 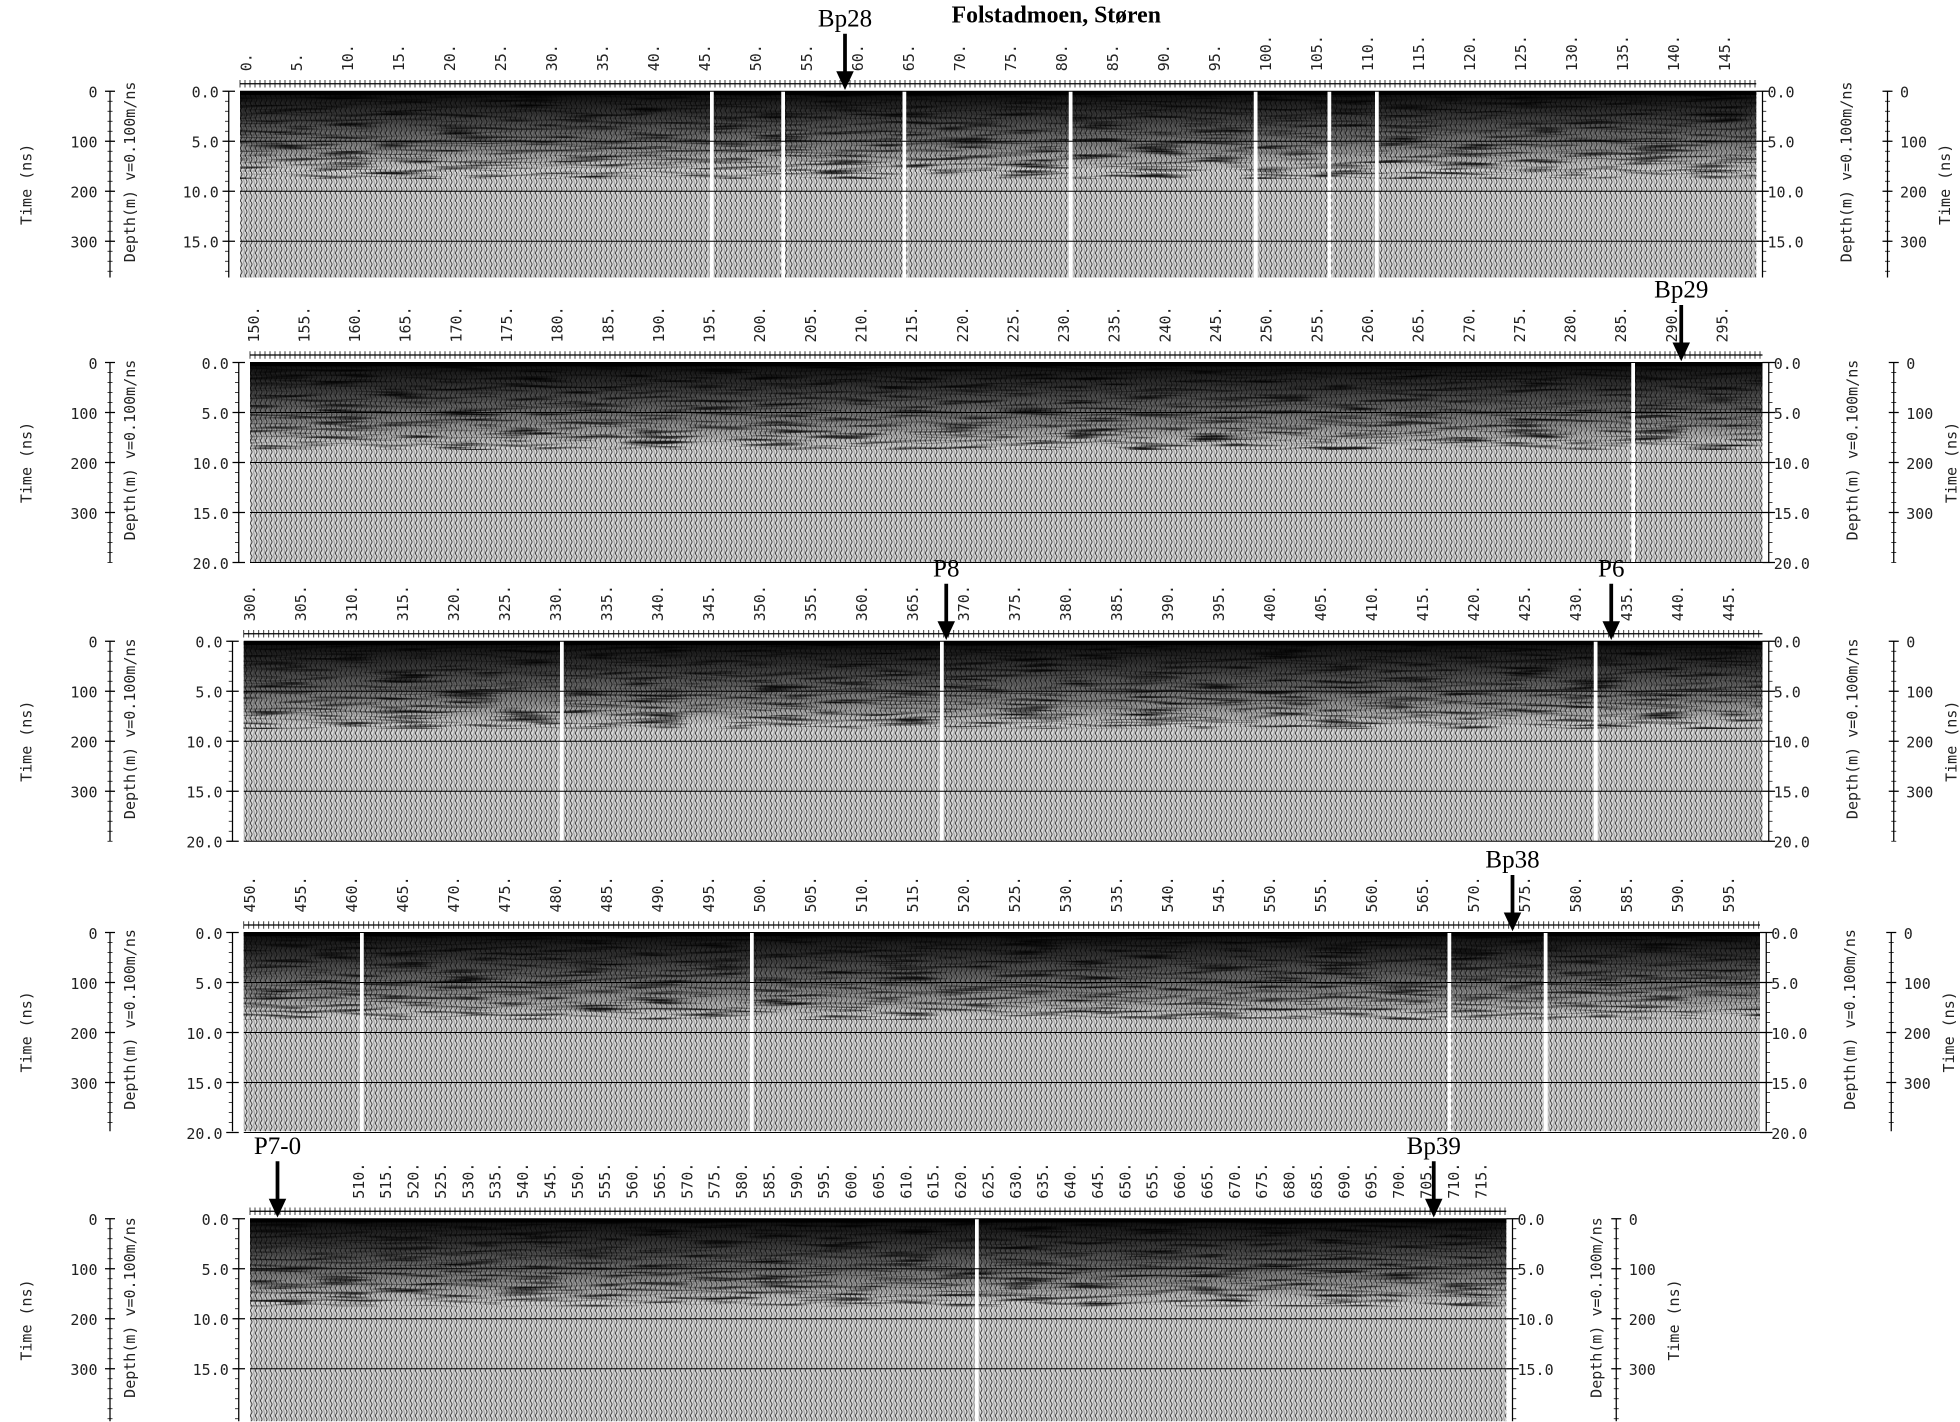 I want to click on distance-label: 365., so click(x=913, y=603).